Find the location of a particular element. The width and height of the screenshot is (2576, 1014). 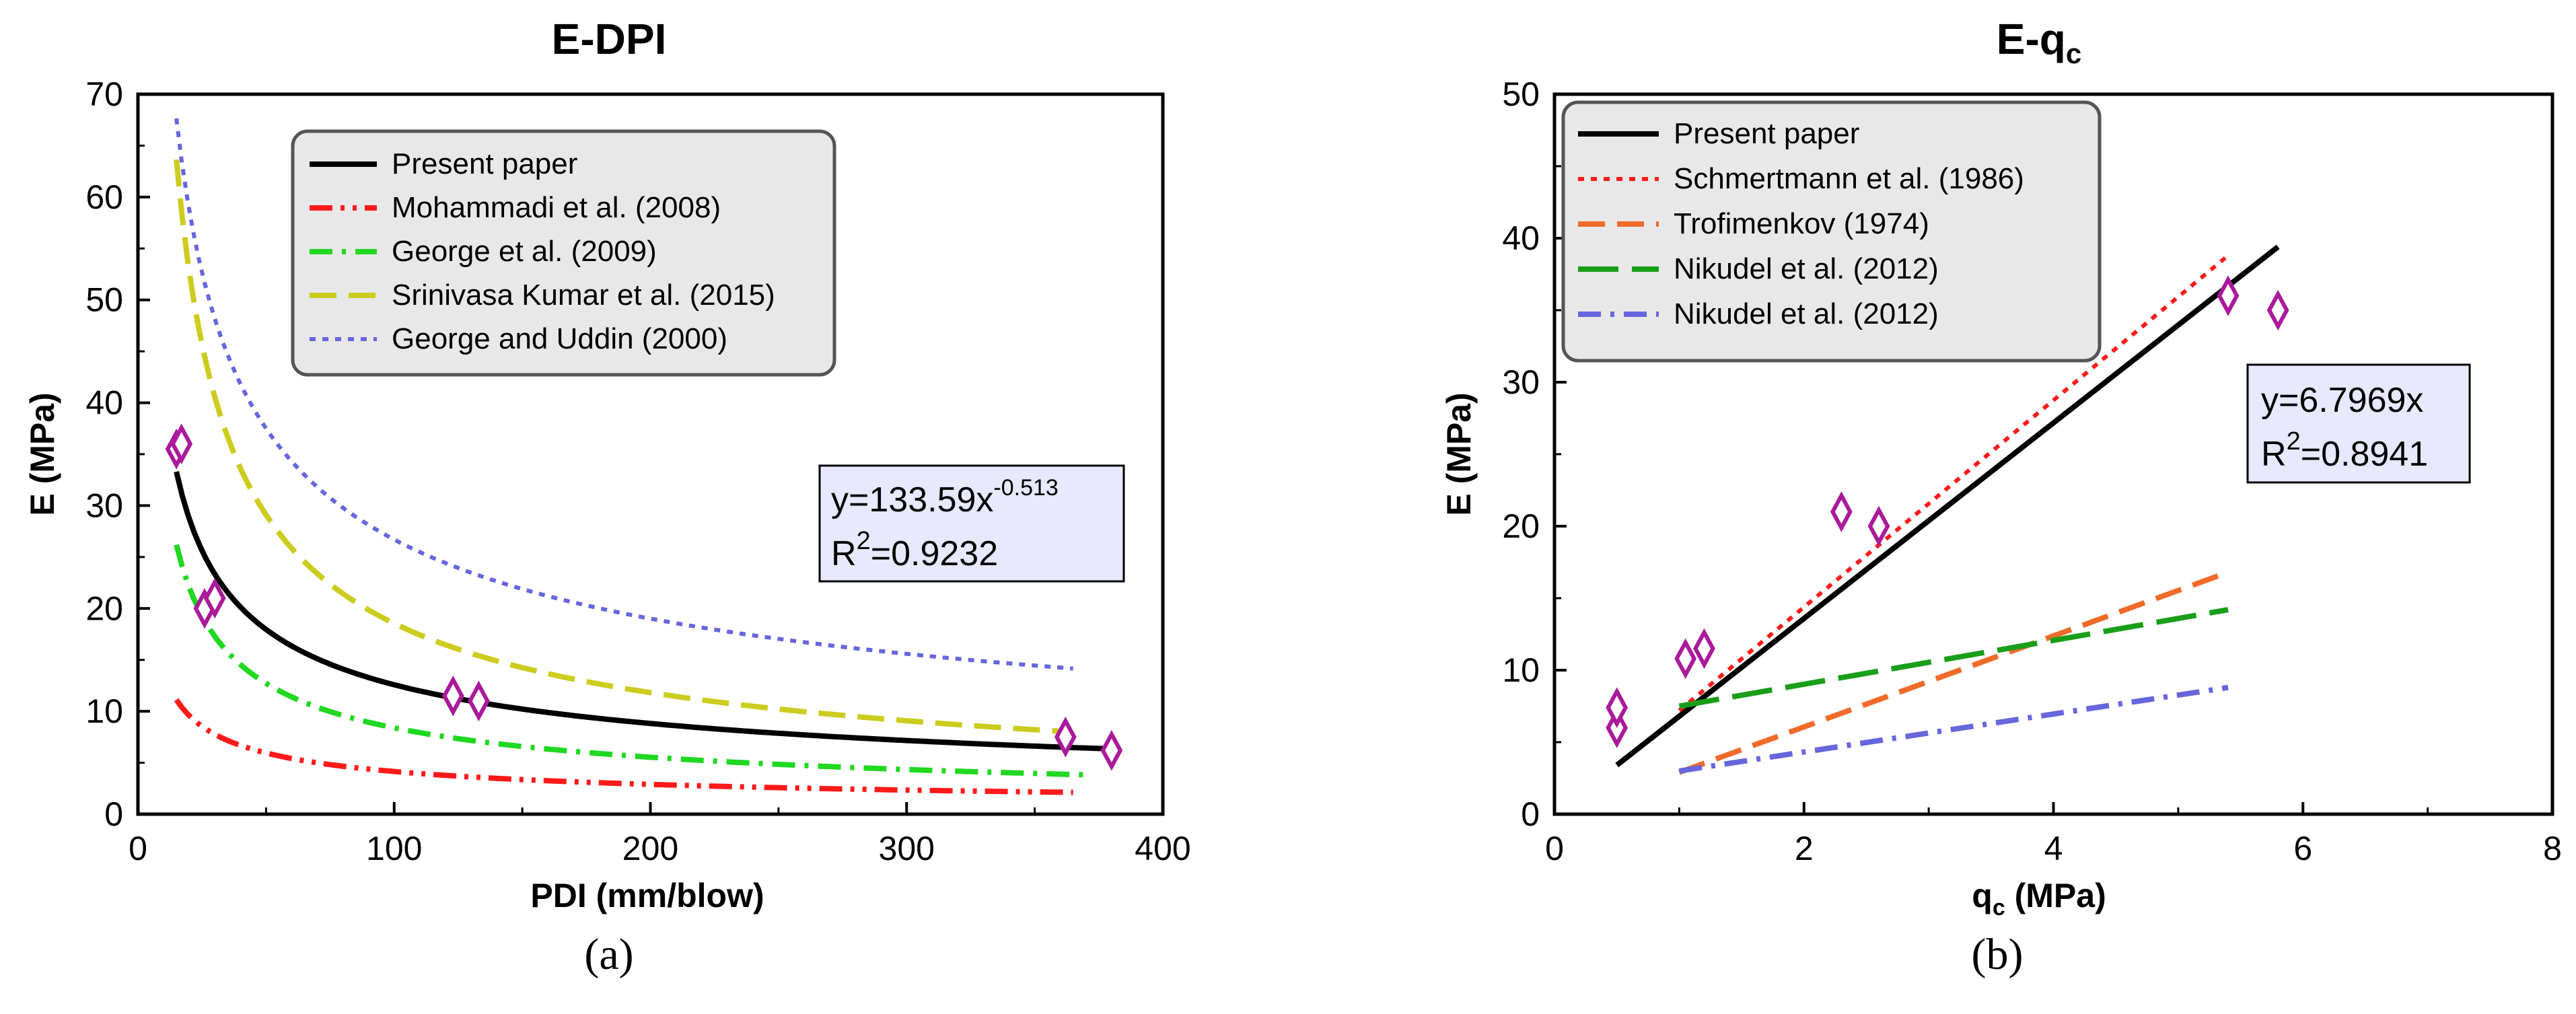

panel-a-legend-box is located at coordinates (563, 253).